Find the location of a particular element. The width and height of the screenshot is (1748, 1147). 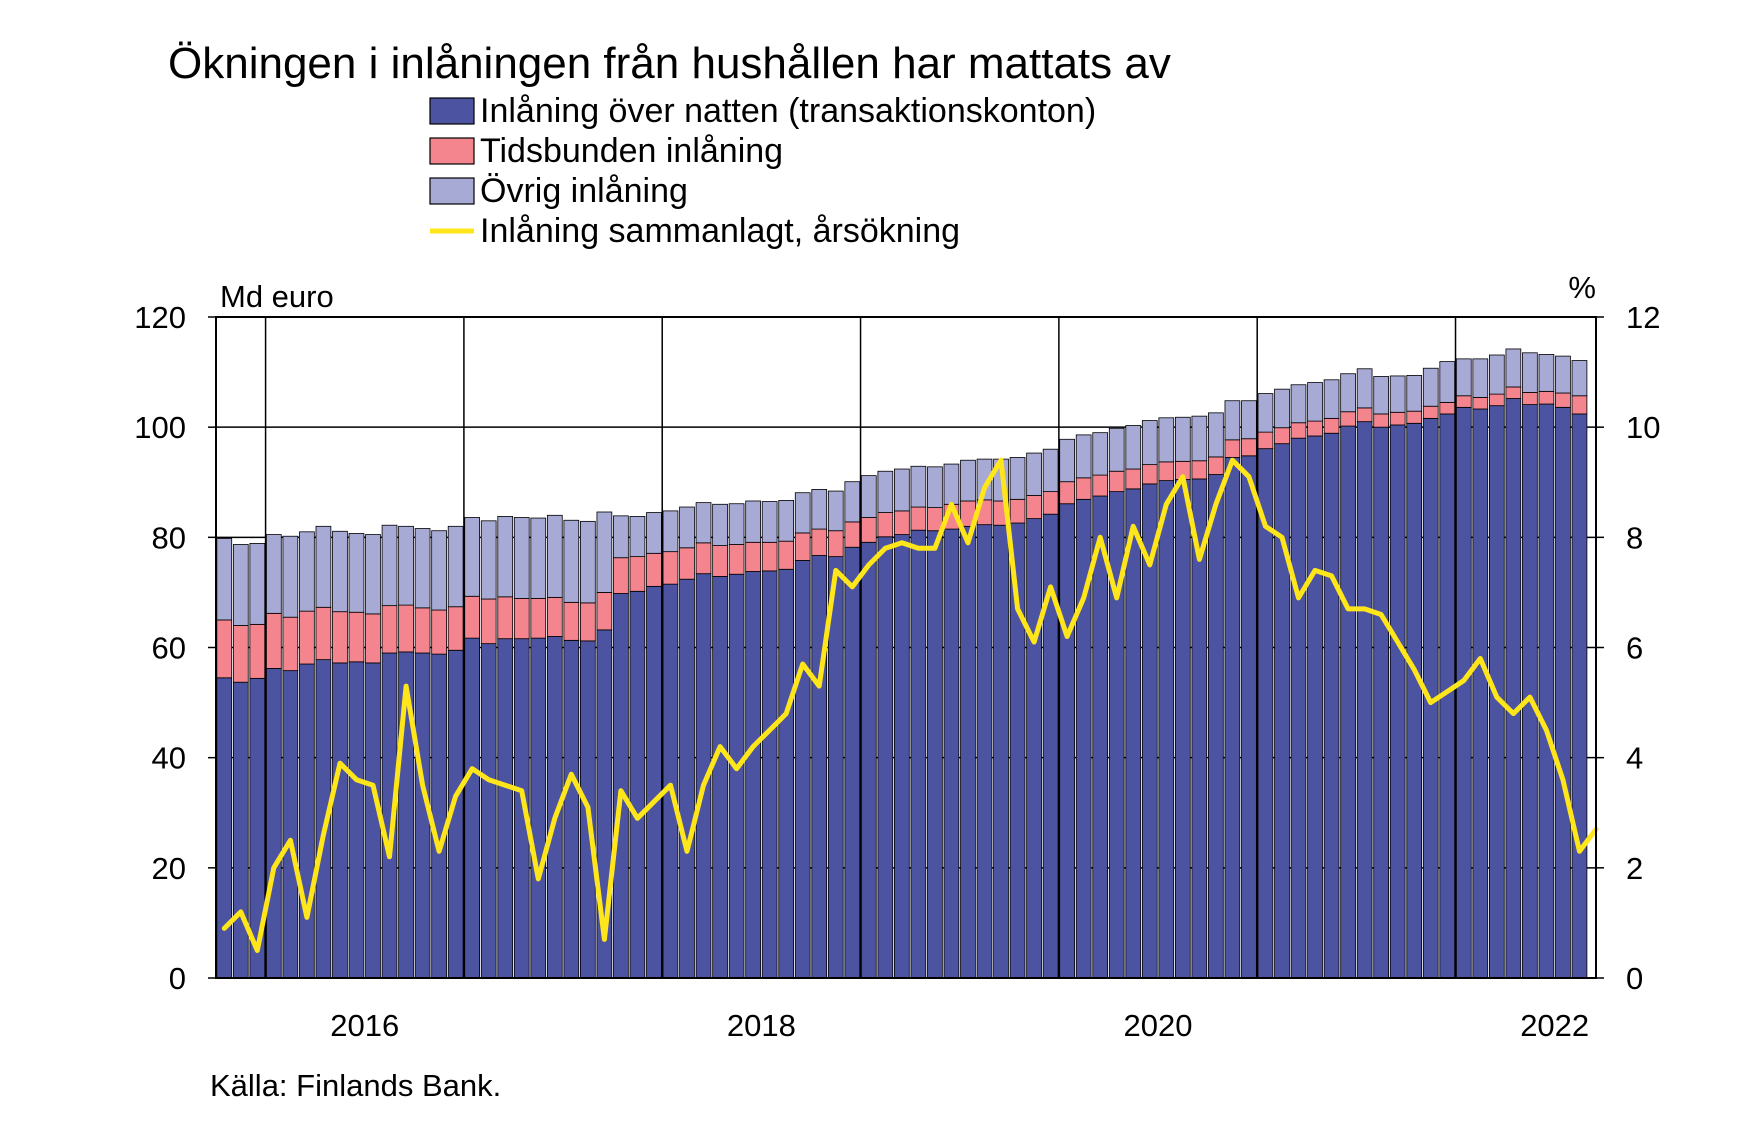

legend-label-other: Övrig inlåning is located at coordinates (584, 191).